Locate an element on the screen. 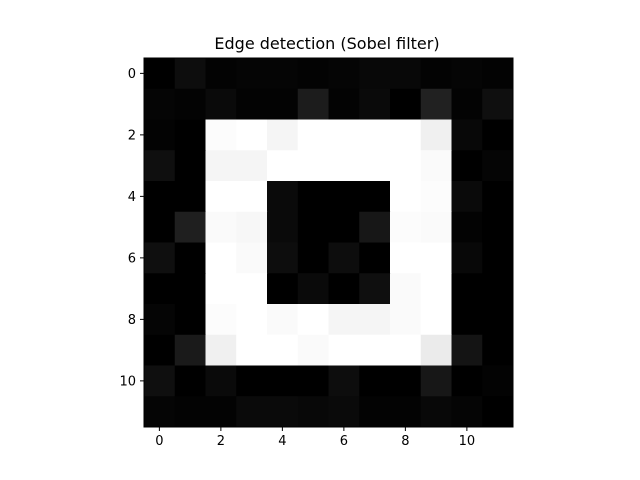 The height and width of the screenshot is (480, 640). heatmap-cell-r6-c5 is located at coordinates (313, 258).